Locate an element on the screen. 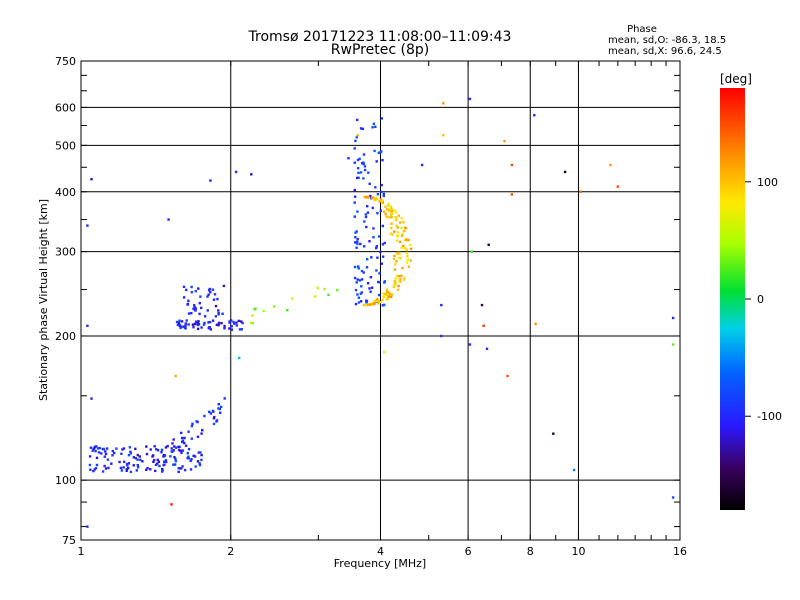 The width and height of the screenshot is (800, 600). y-tick-label: 75 is located at coordinates (69, 540).